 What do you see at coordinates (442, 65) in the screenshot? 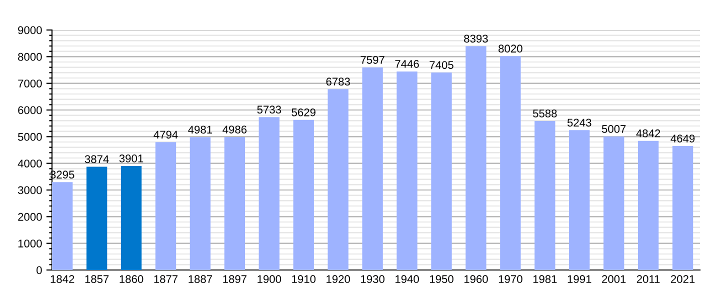
I see `data-label: 7405` at bounding box center [442, 65].